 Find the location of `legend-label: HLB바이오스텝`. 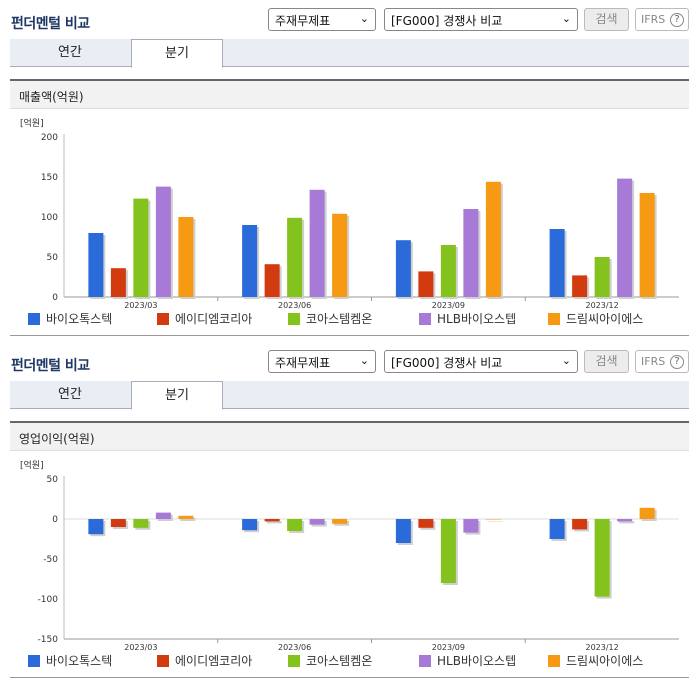

legend-label: HLB바이오스텝 is located at coordinates (477, 319).